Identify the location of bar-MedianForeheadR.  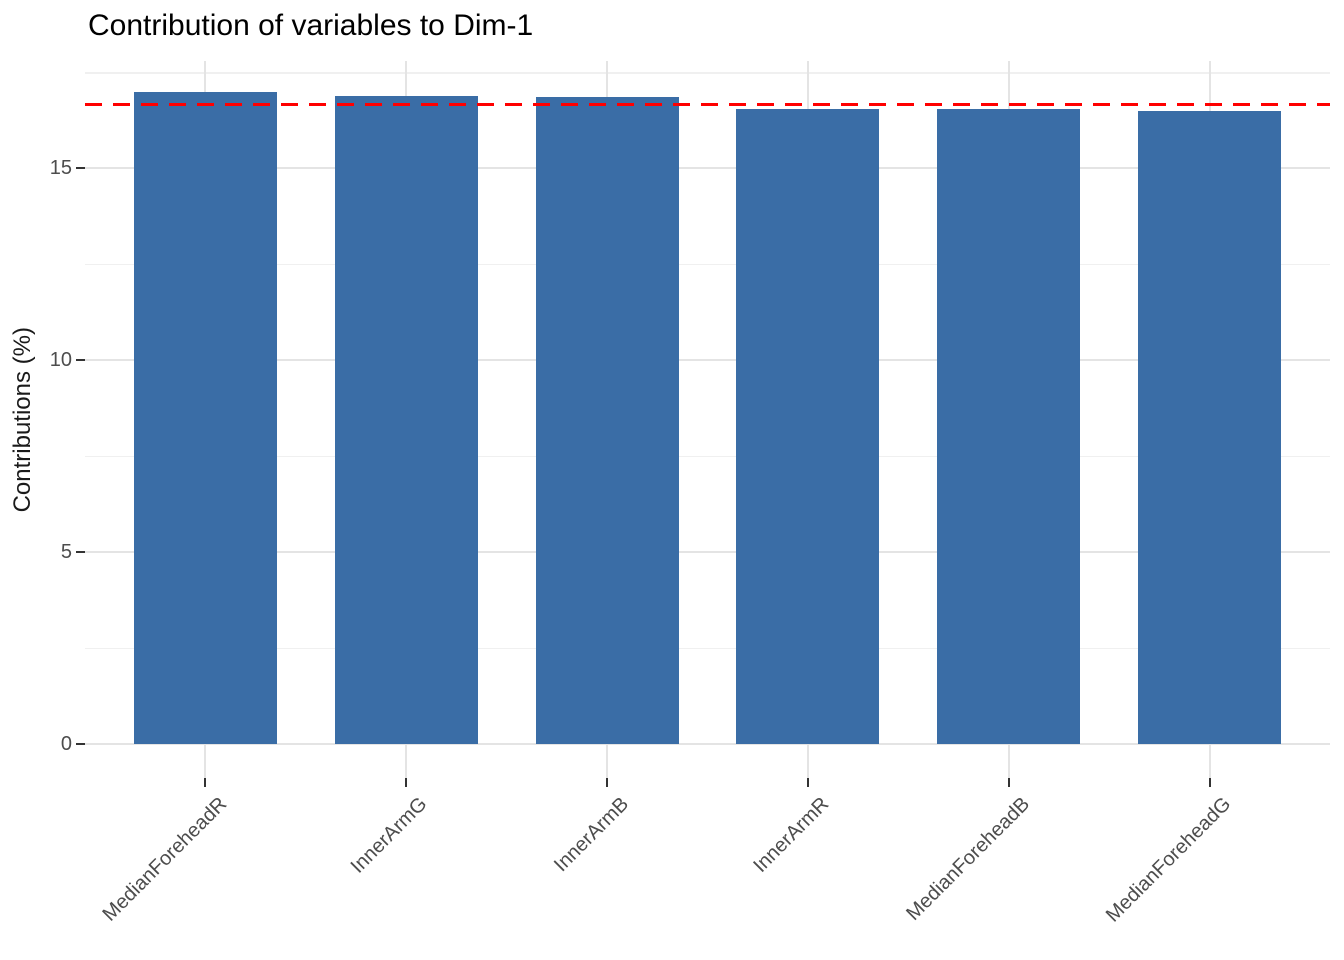
(205, 418).